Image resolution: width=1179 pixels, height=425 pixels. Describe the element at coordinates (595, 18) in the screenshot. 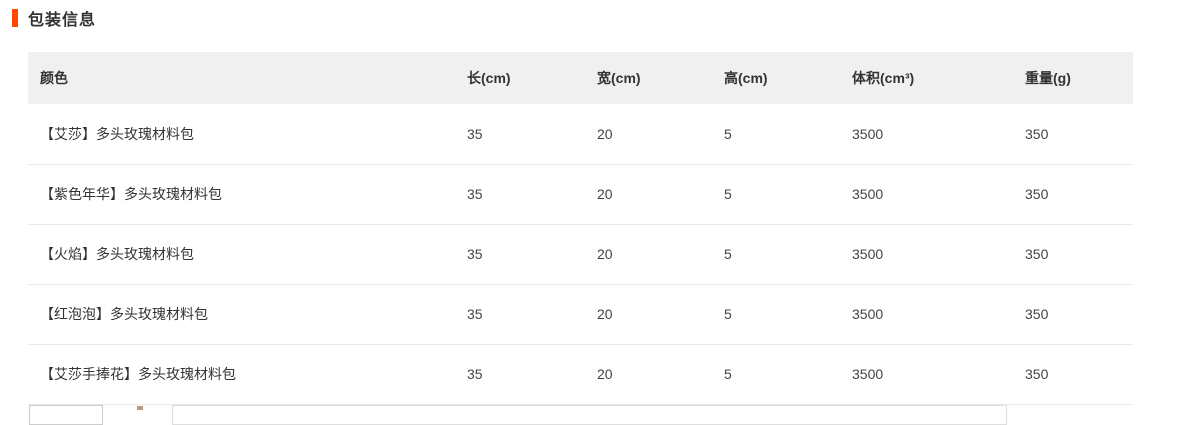

I see `section-header: 包装信息` at that location.